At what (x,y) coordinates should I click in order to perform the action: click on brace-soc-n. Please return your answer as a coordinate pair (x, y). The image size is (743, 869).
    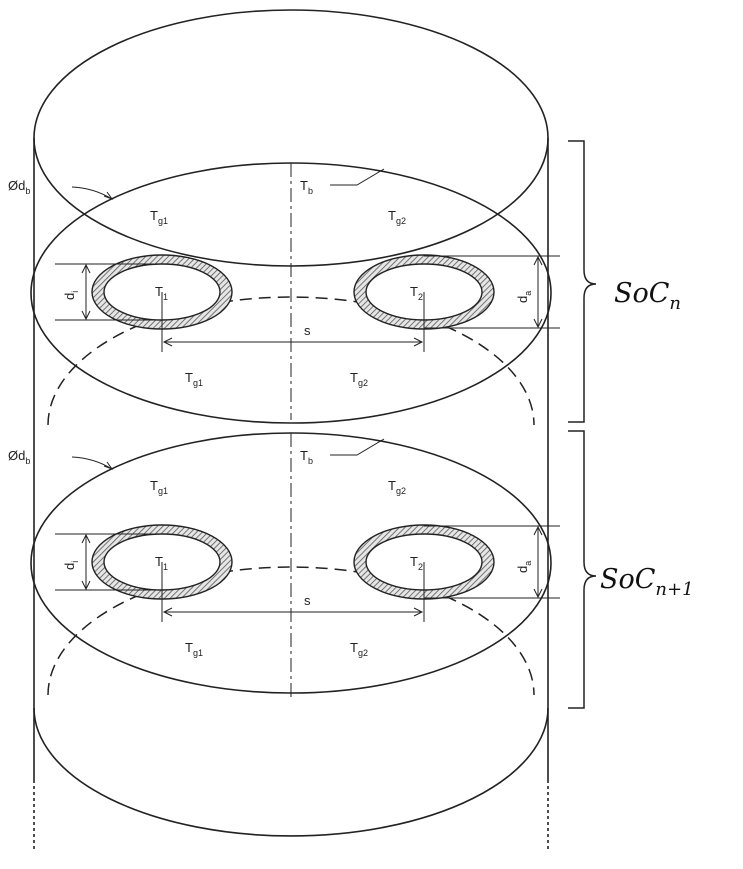
    Looking at the image, I should click on (582, 281).